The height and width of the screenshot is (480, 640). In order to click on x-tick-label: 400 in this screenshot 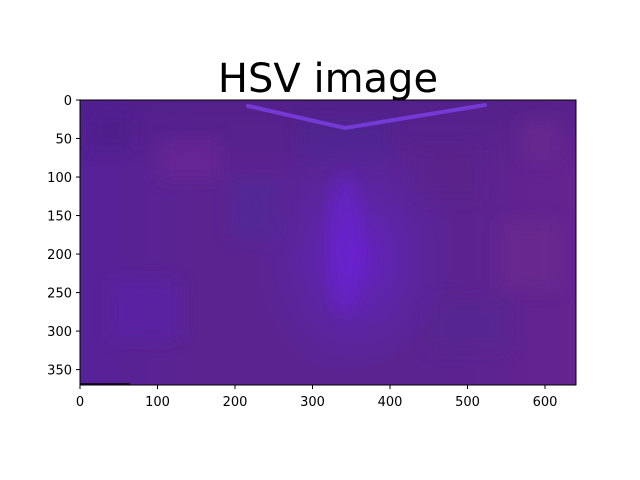, I will do `click(390, 402)`.